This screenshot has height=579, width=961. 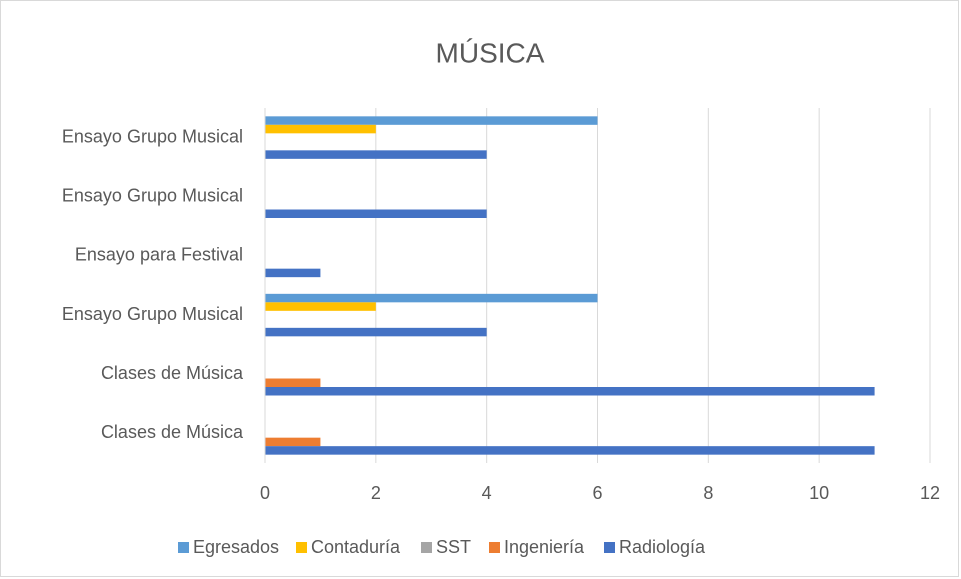 What do you see at coordinates (662, 547) in the screenshot?
I see `legend-label: Radiología` at bounding box center [662, 547].